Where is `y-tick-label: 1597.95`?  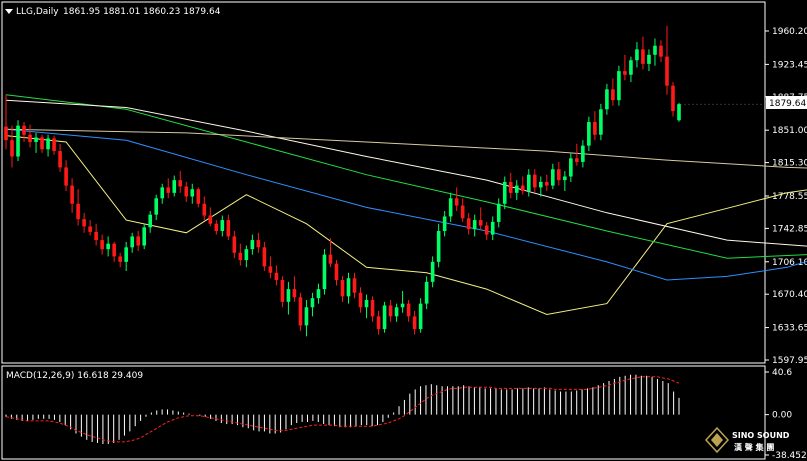
y-tick-label: 1597.95 is located at coordinates (789, 361).